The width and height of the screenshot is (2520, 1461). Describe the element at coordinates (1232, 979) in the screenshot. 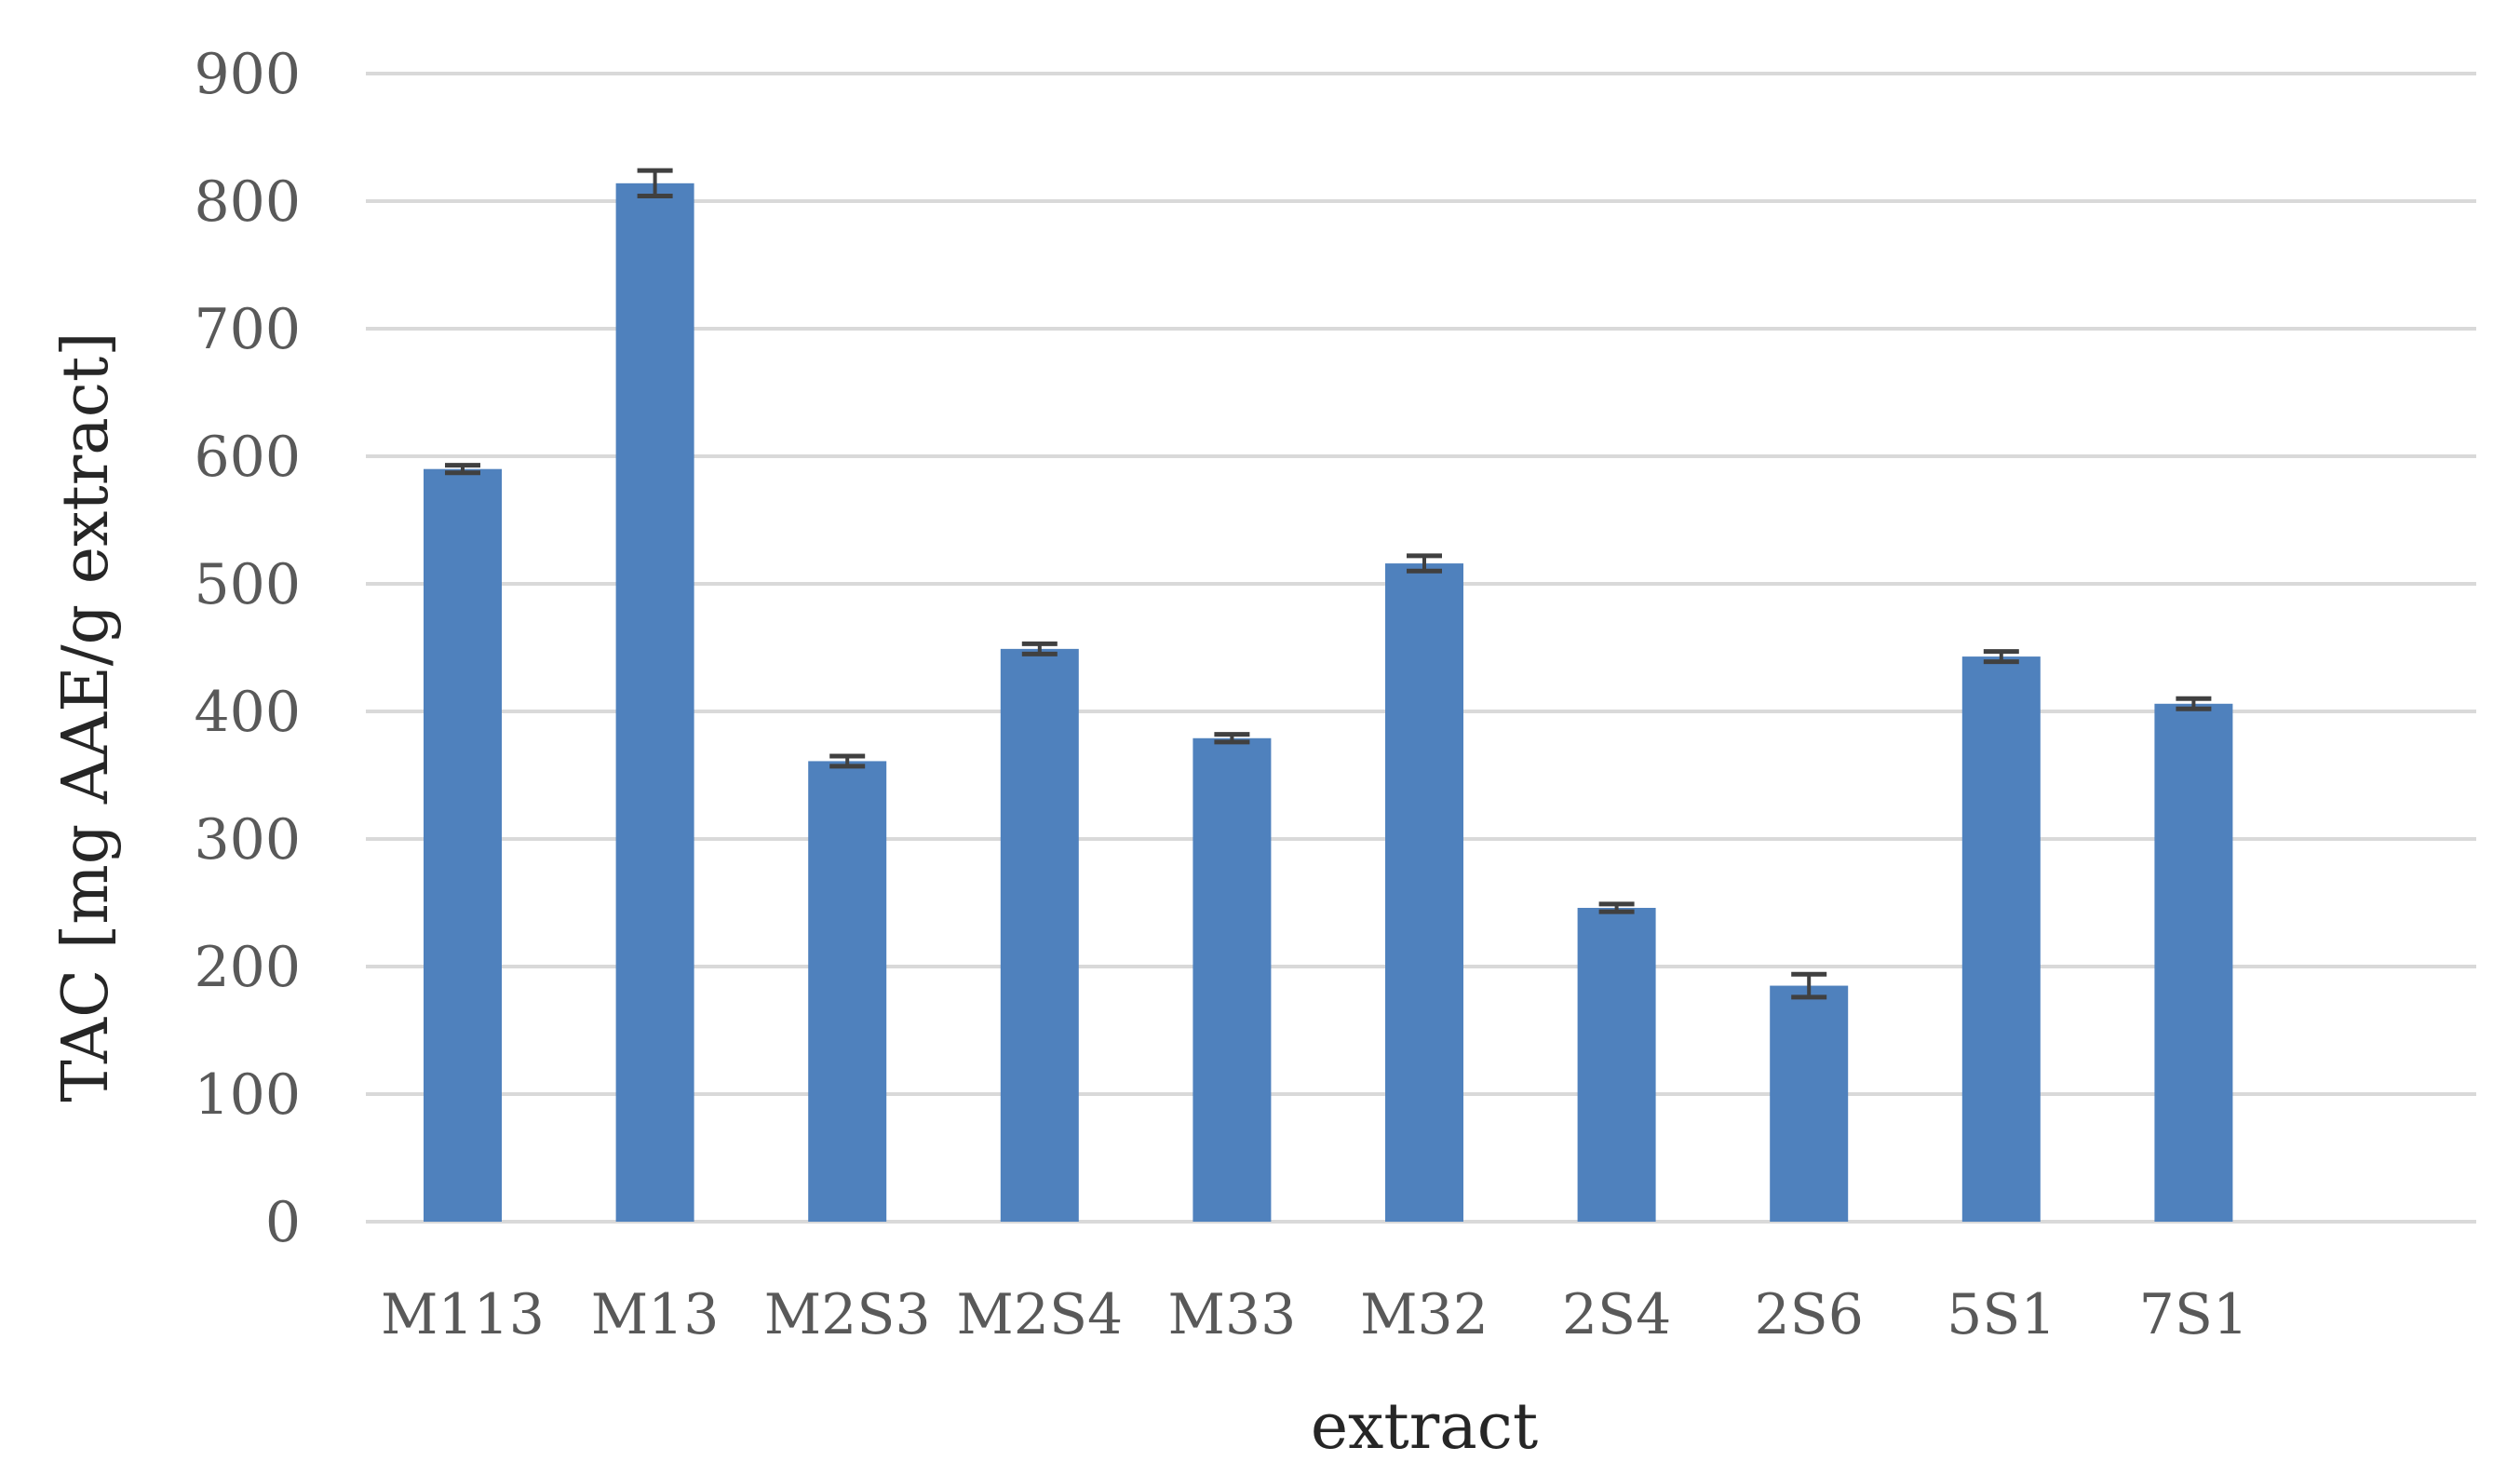

I see `bar-M33` at that location.